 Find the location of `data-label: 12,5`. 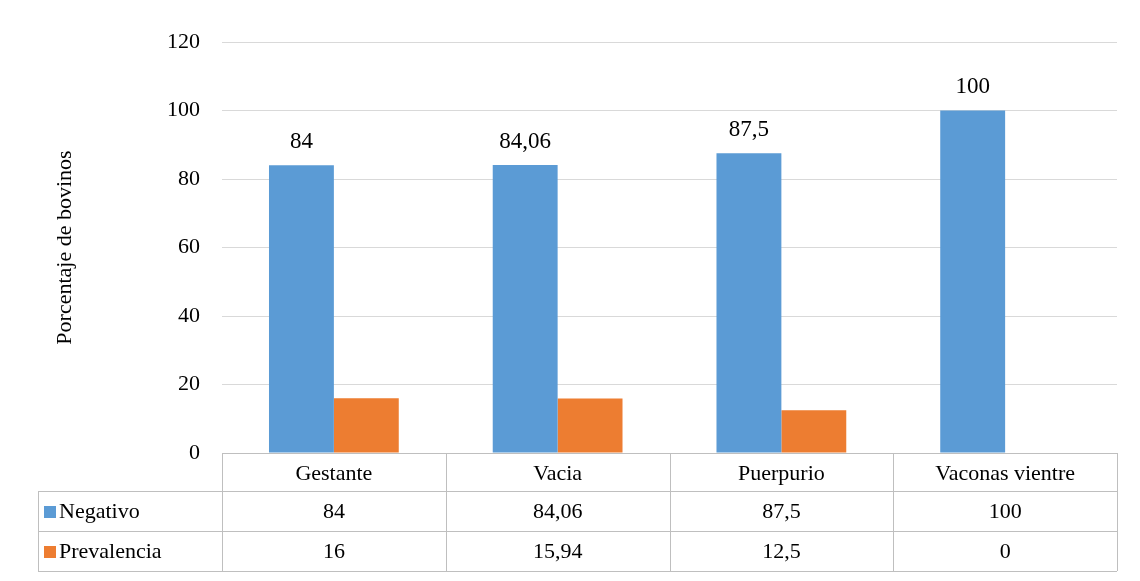

data-label: 12,5 is located at coordinates (781, 550).